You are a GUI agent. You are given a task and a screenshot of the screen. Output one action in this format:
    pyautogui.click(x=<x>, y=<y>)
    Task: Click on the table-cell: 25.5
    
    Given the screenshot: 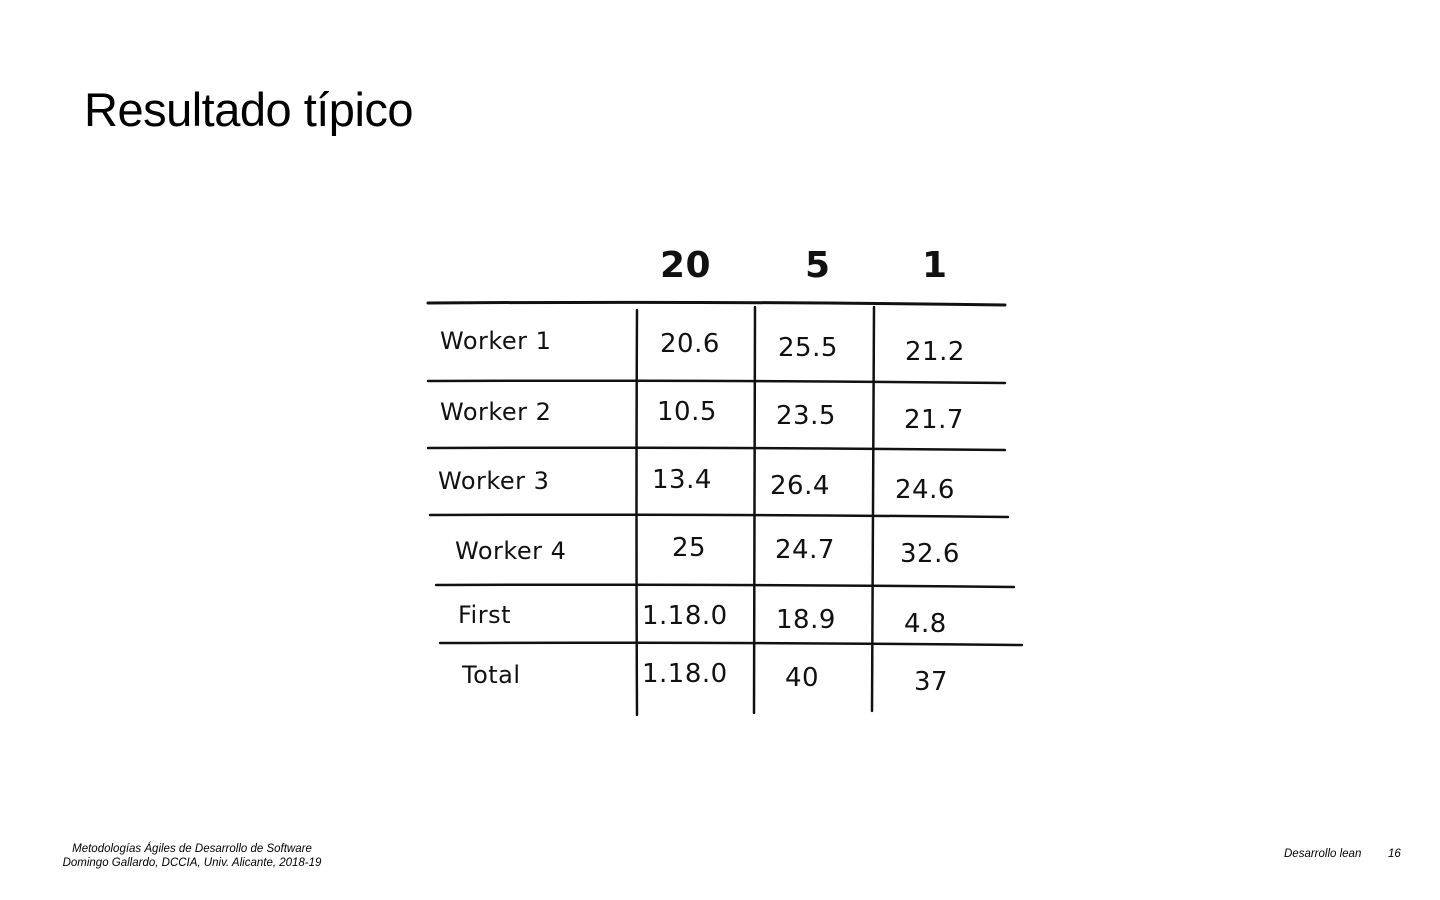 What is the action you would take?
    pyautogui.click(x=808, y=348)
    